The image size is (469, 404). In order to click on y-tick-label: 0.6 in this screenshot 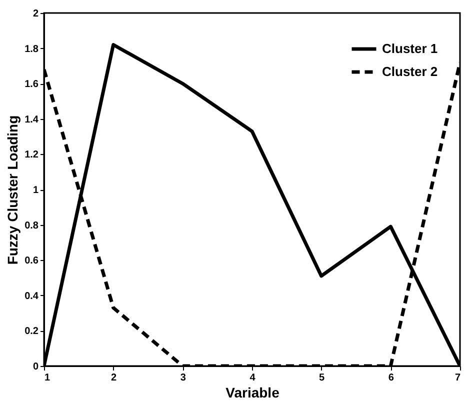, I will do `click(31, 261)`.